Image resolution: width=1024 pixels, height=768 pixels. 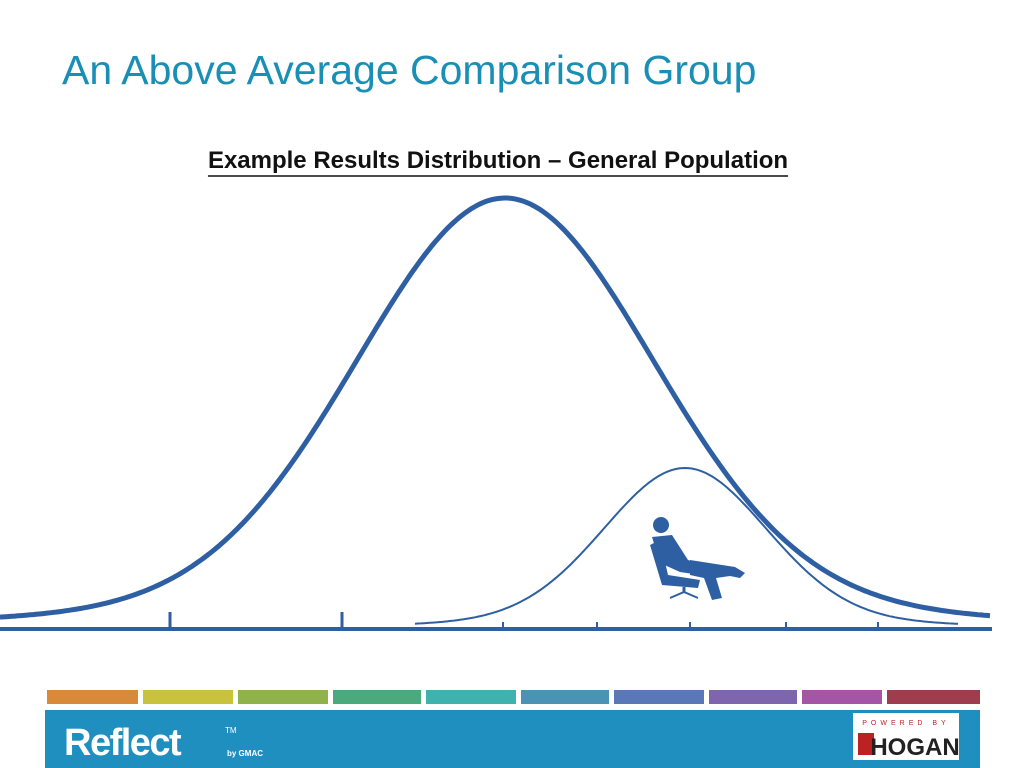 I want to click on brand-logo: Reflect, so click(x=123, y=743).